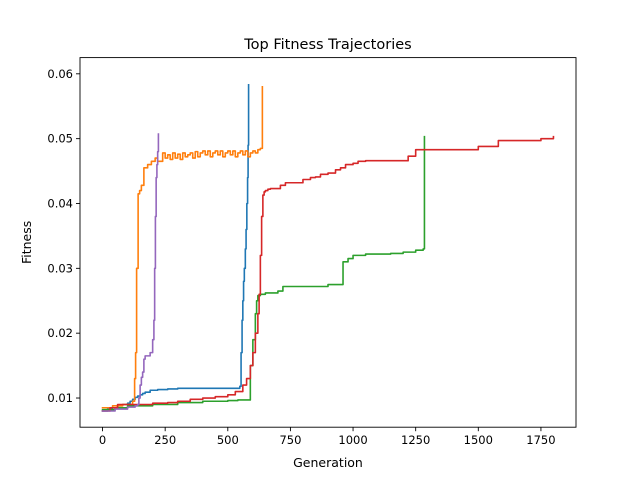  Describe the element at coordinates (60, 203) in the screenshot. I see `y-tick-label: 0.04` at that location.